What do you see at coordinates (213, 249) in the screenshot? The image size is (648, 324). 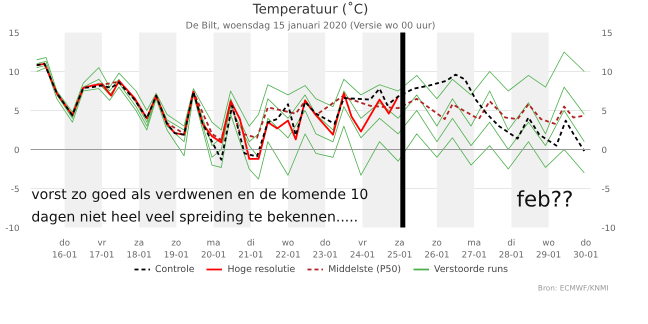 I see `x-tick-label: ma 20-01` at bounding box center [213, 249].